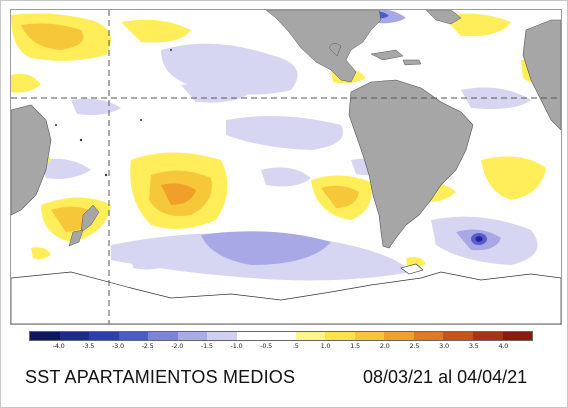  What do you see at coordinates (445, 377) in the screenshot?
I see `date-range: 08/03/21 al 04/04/21` at bounding box center [445, 377].